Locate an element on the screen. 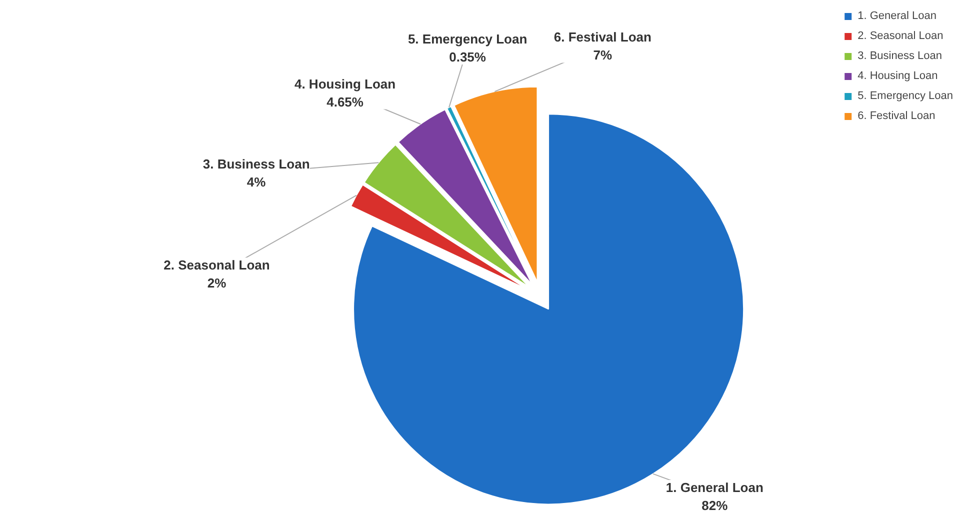 This screenshot has width=963, height=521. legend-label: 1. General Loan is located at coordinates (897, 16).